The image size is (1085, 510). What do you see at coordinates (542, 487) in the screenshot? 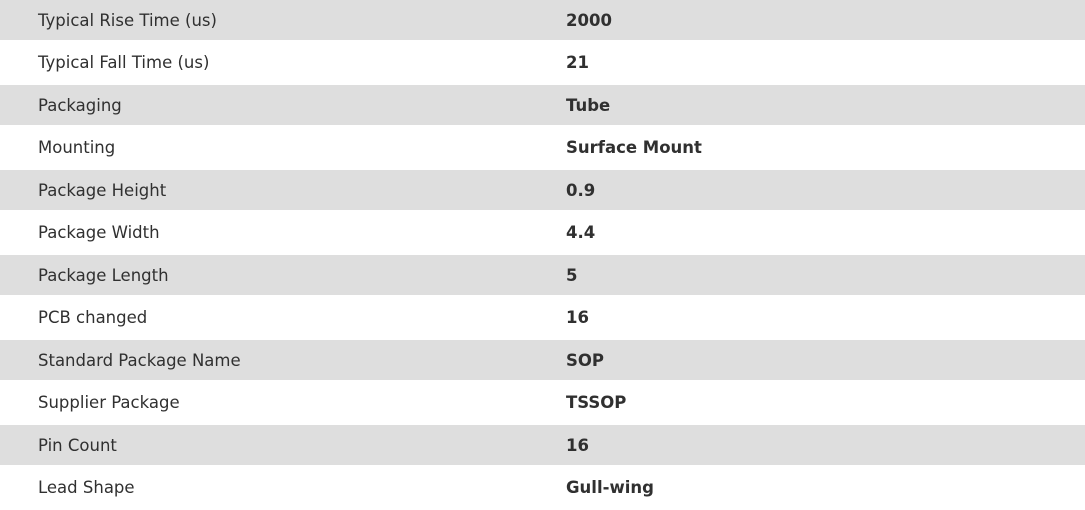
I see `table-row: Lead Shape Gull-wing` at bounding box center [542, 487].